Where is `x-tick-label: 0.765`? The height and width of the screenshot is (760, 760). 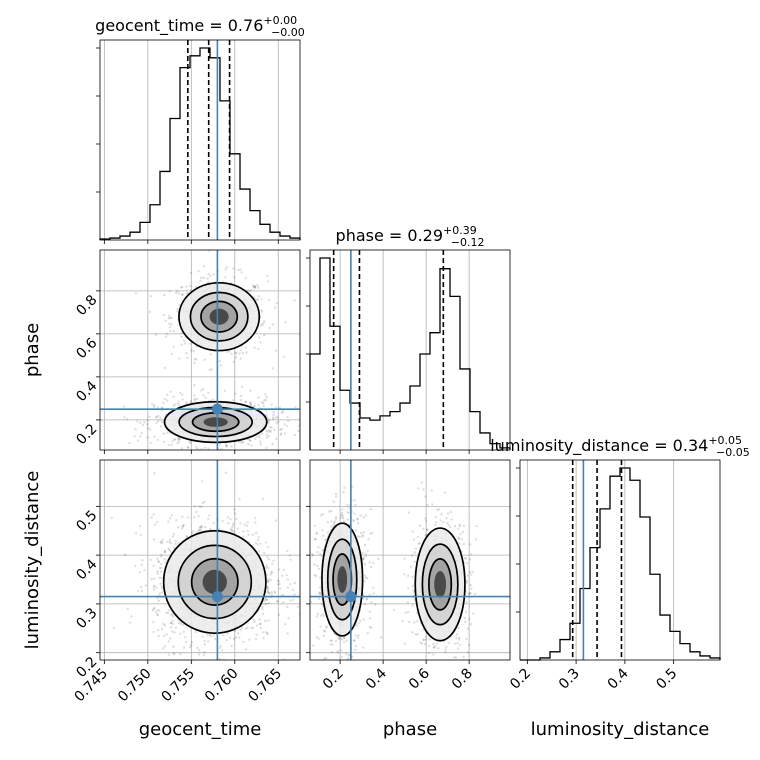 x-tick-label: 0.765 is located at coordinates (265, 686).